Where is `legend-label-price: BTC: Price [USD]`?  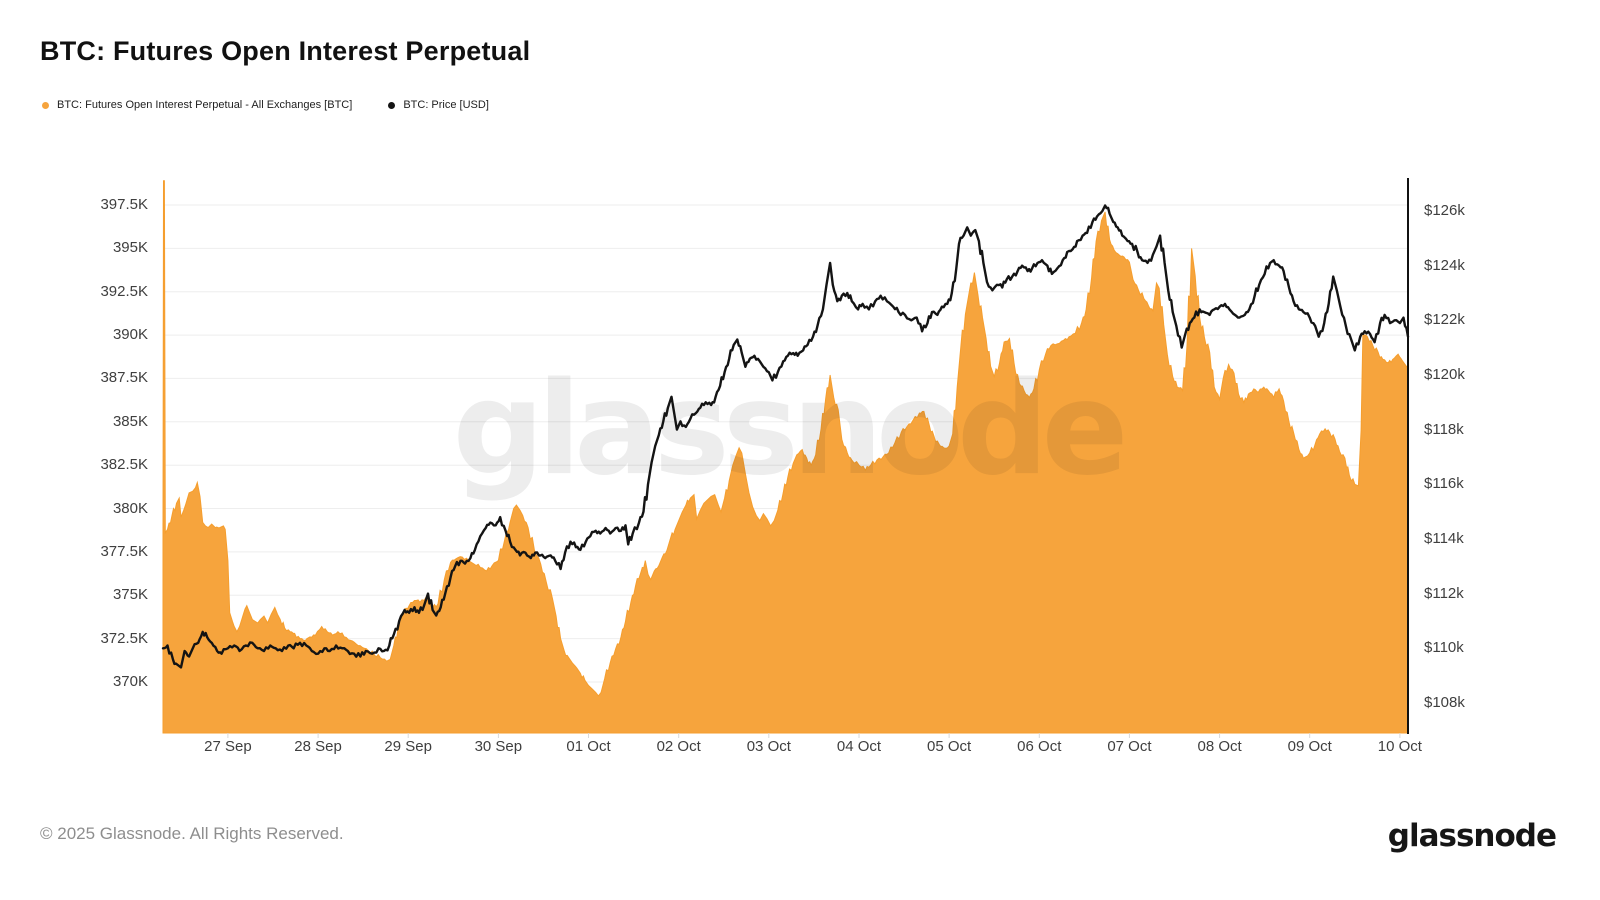 legend-label-price: BTC: Price [USD] is located at coordinates (446, 105).